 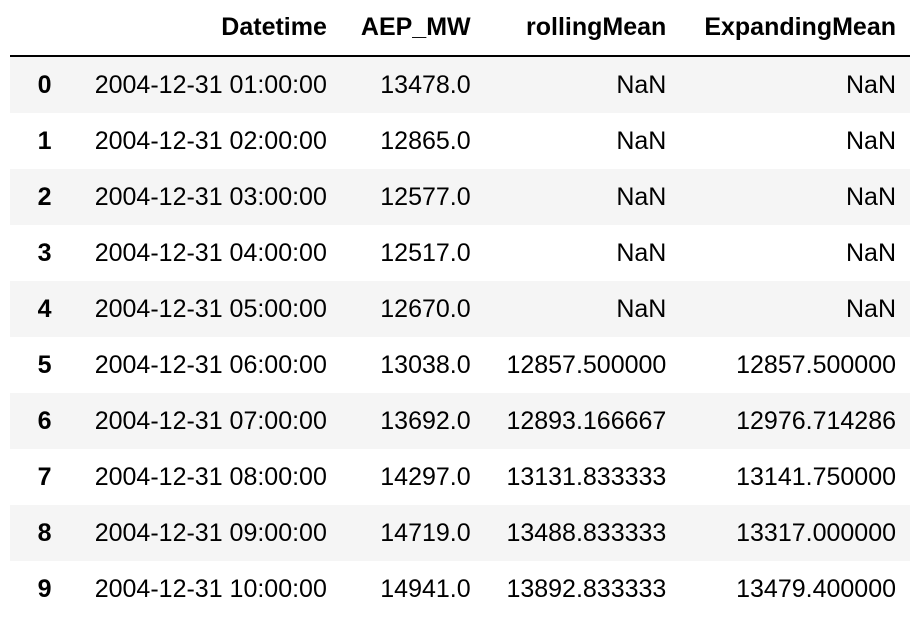 I want to click on table-row: 4 2004-12-31 05:00:00 12670.0 NaN NaN, so click(x=460, y=309).